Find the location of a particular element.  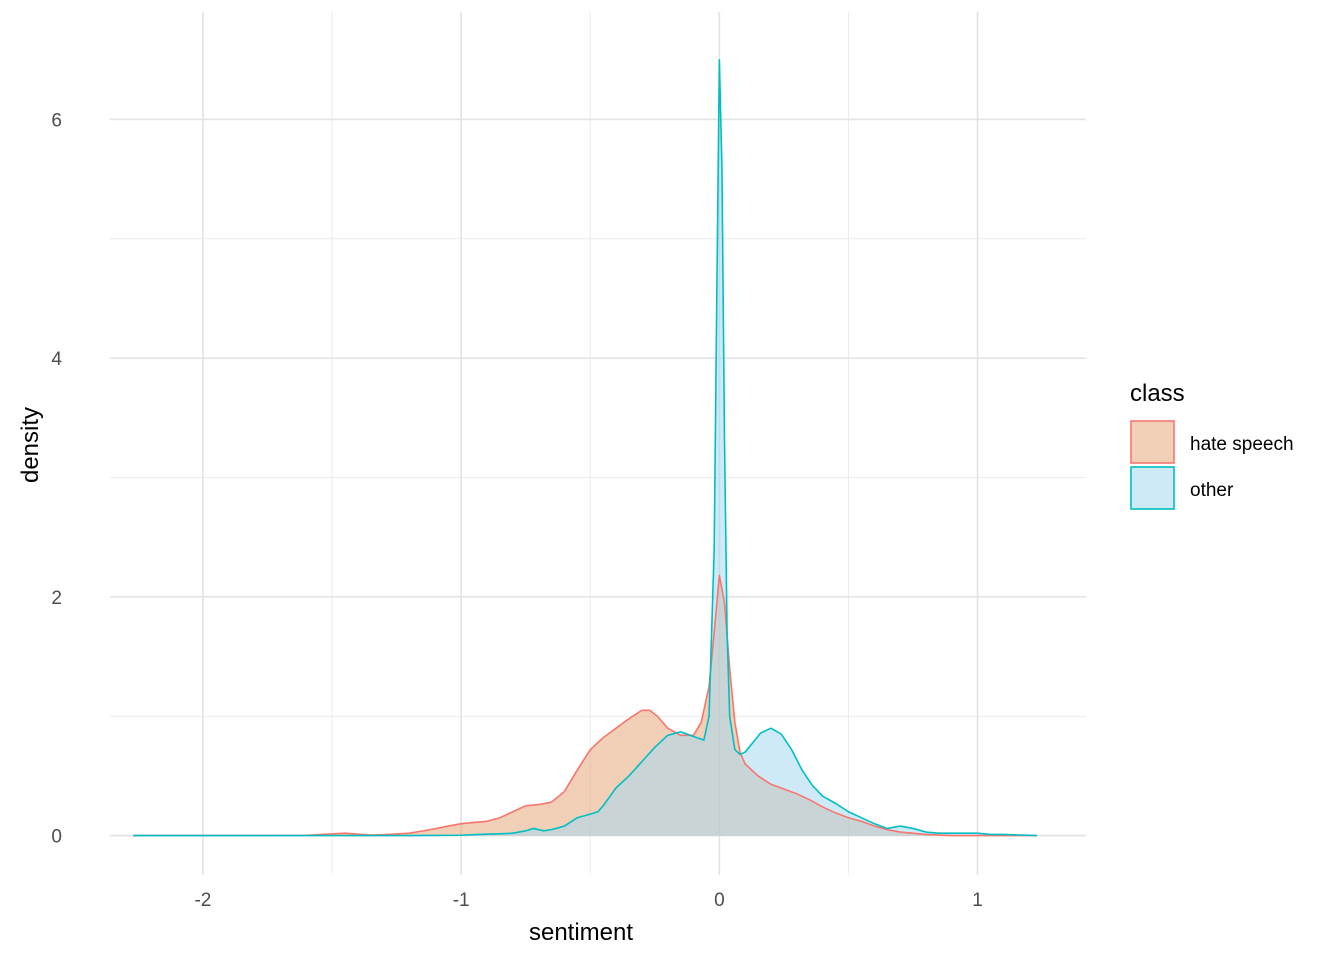

y-tick-label: 2 is located at coordinates (56, 598).